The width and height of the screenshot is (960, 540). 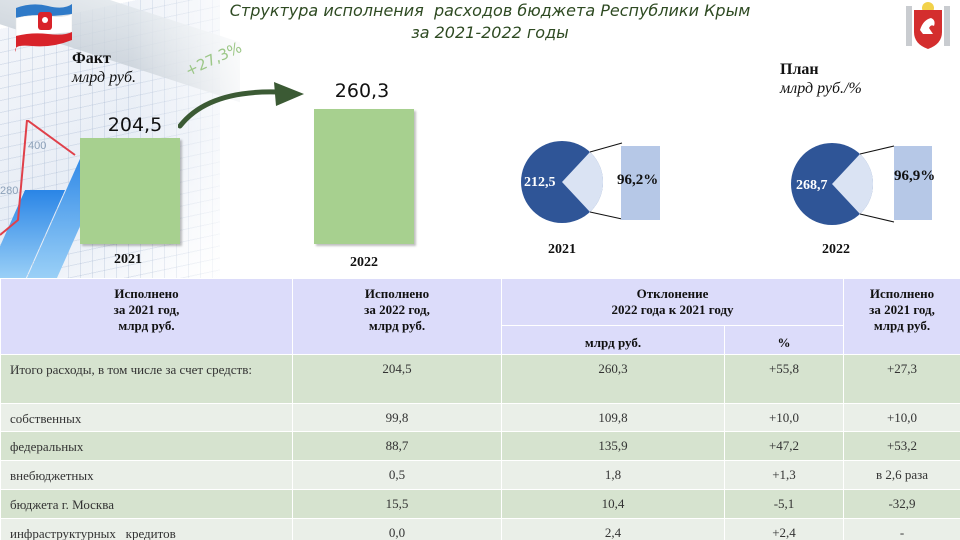 I want to click on row-name: внебюджетных, so click(x=146, y=475).